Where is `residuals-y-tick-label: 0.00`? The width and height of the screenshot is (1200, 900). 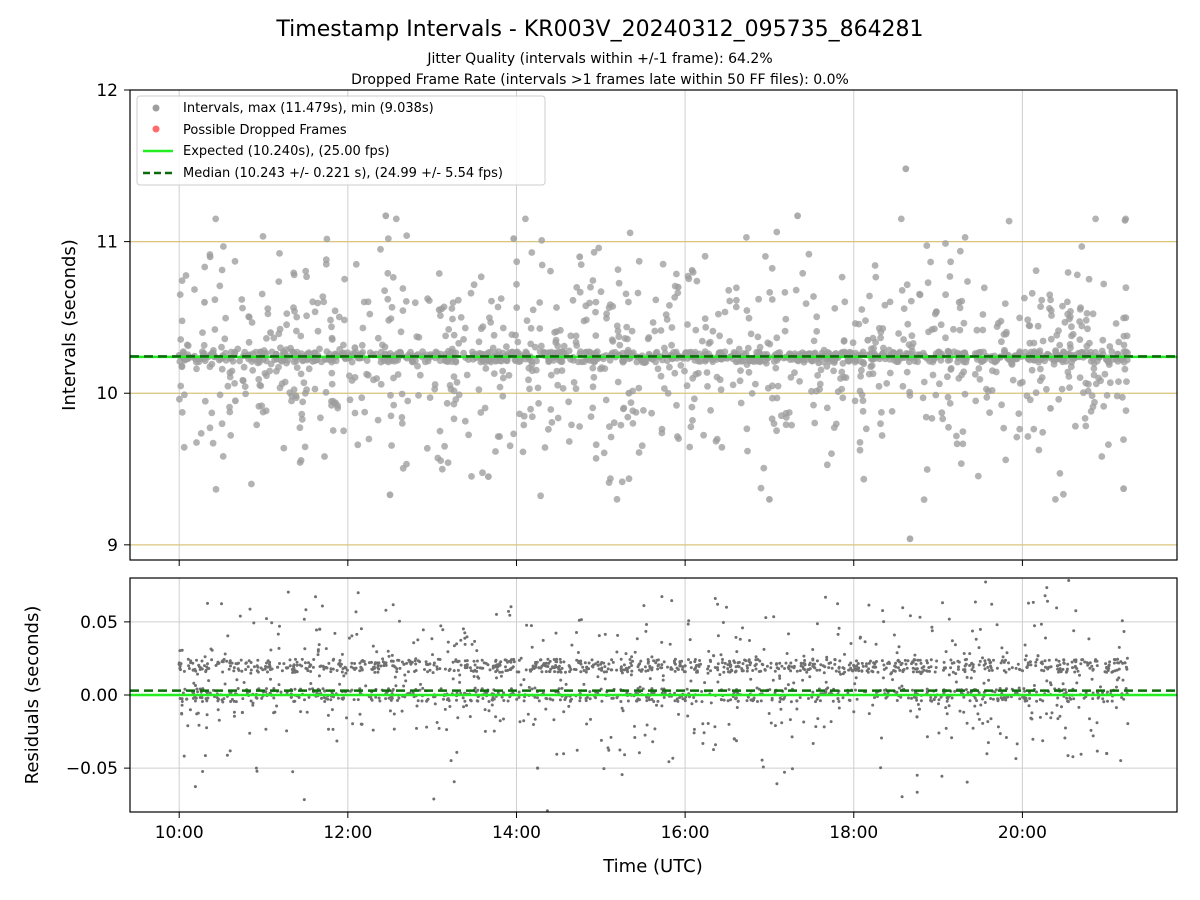
residuals-y-tick-label: 0.00 is located at coordinates (99, 696).